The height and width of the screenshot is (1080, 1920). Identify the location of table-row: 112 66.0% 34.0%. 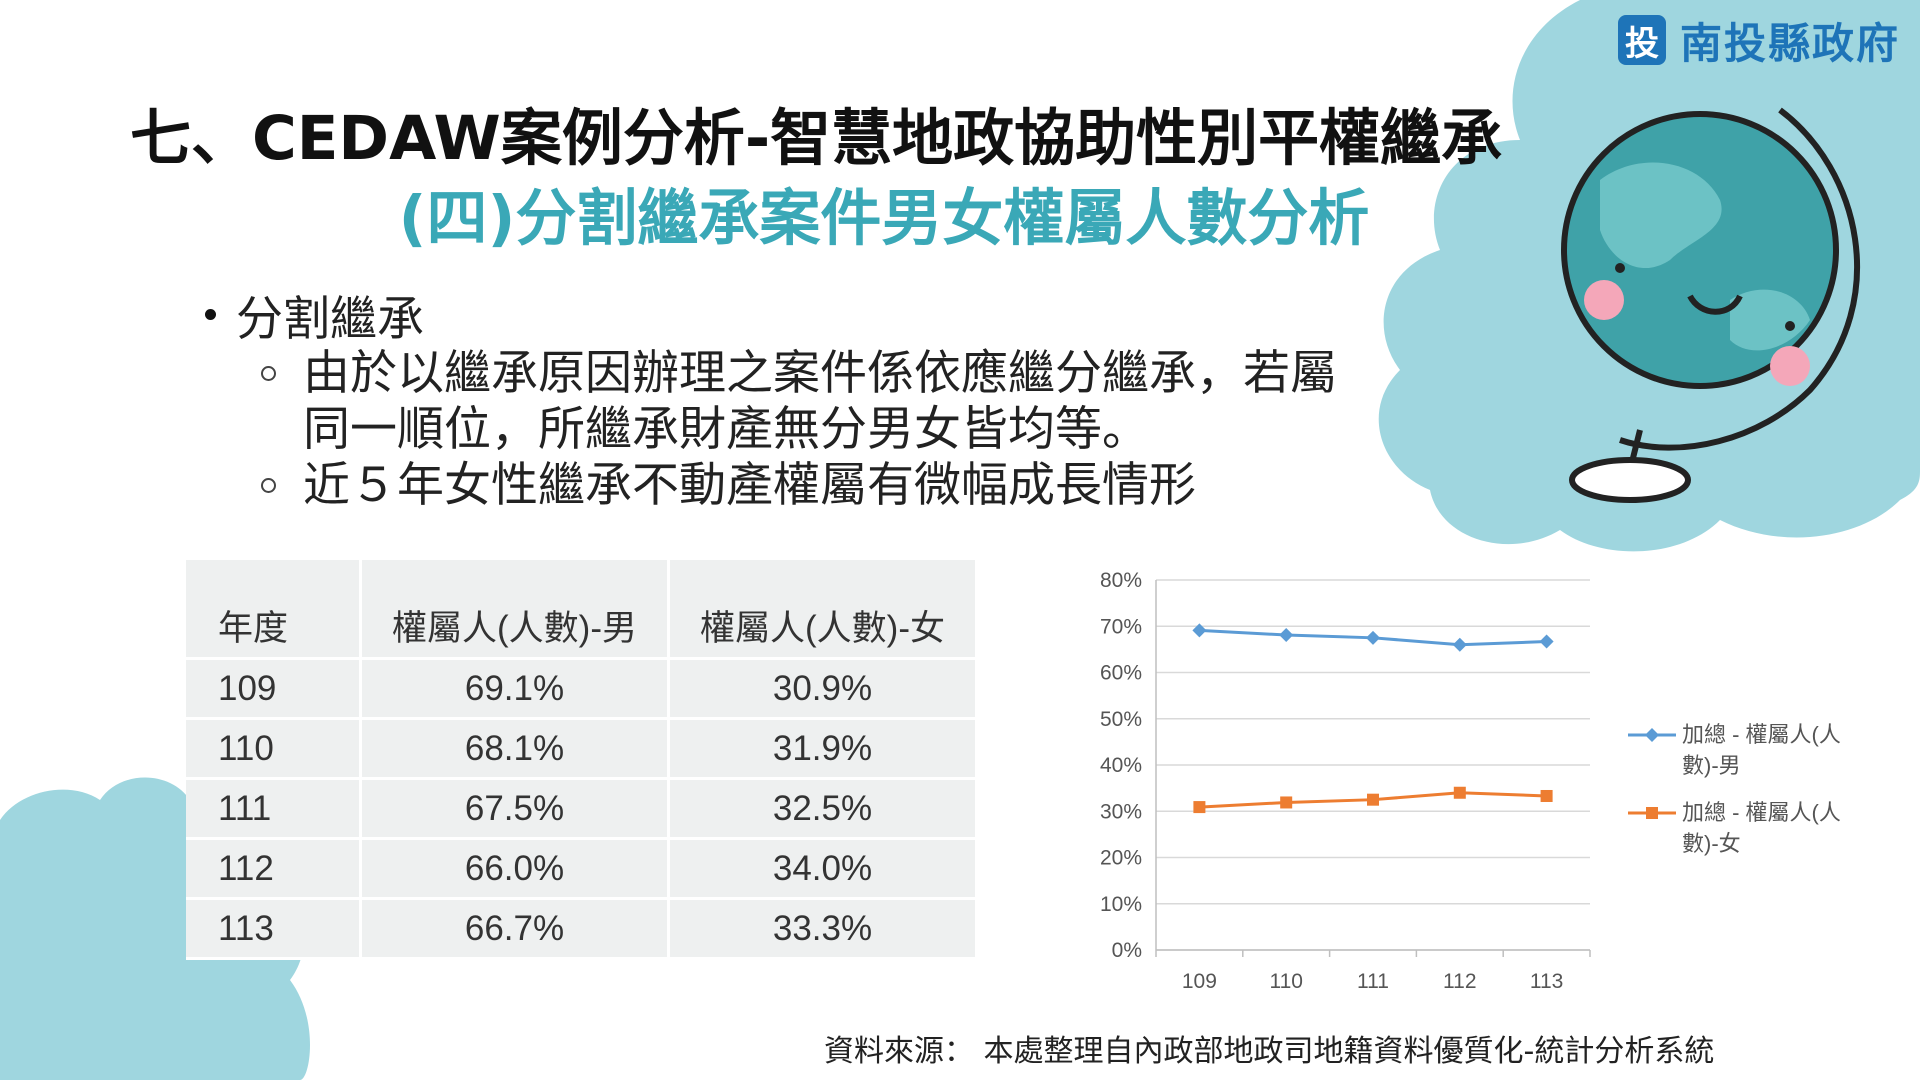
(582, 869).